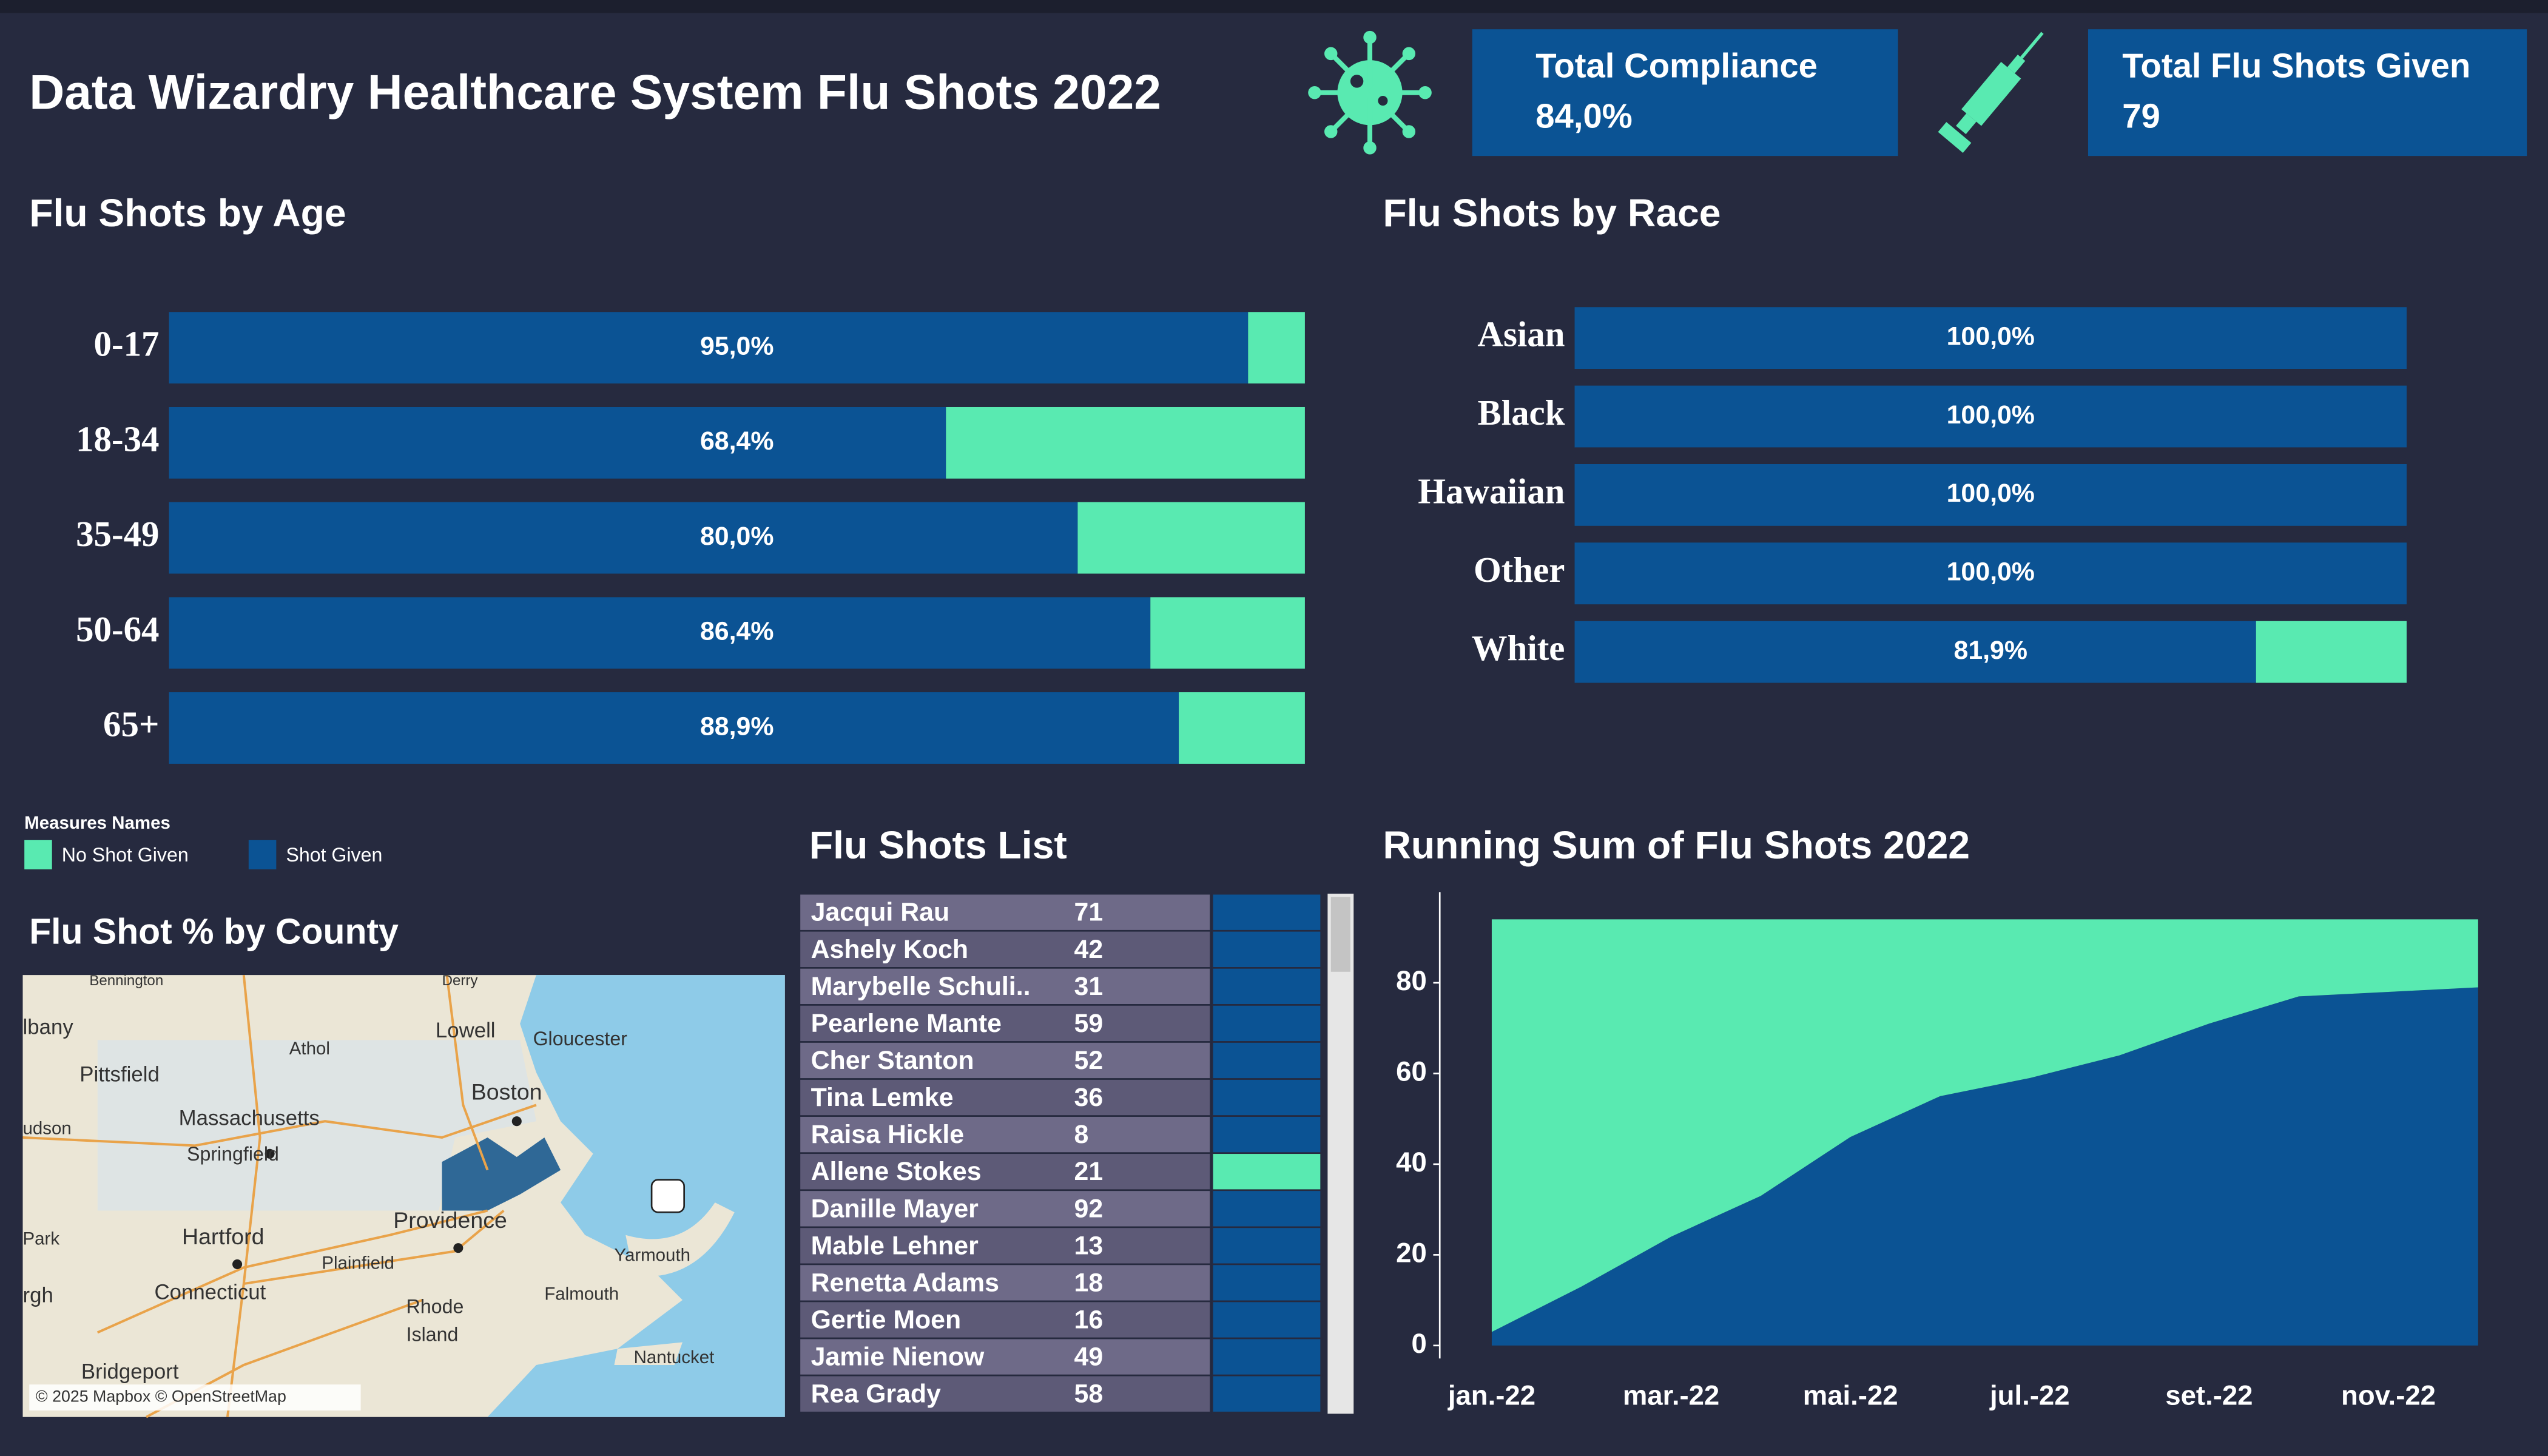 The image size is (2548, 1456). I want to click on table-cell: Danille Mayer, so click(895, 1208).